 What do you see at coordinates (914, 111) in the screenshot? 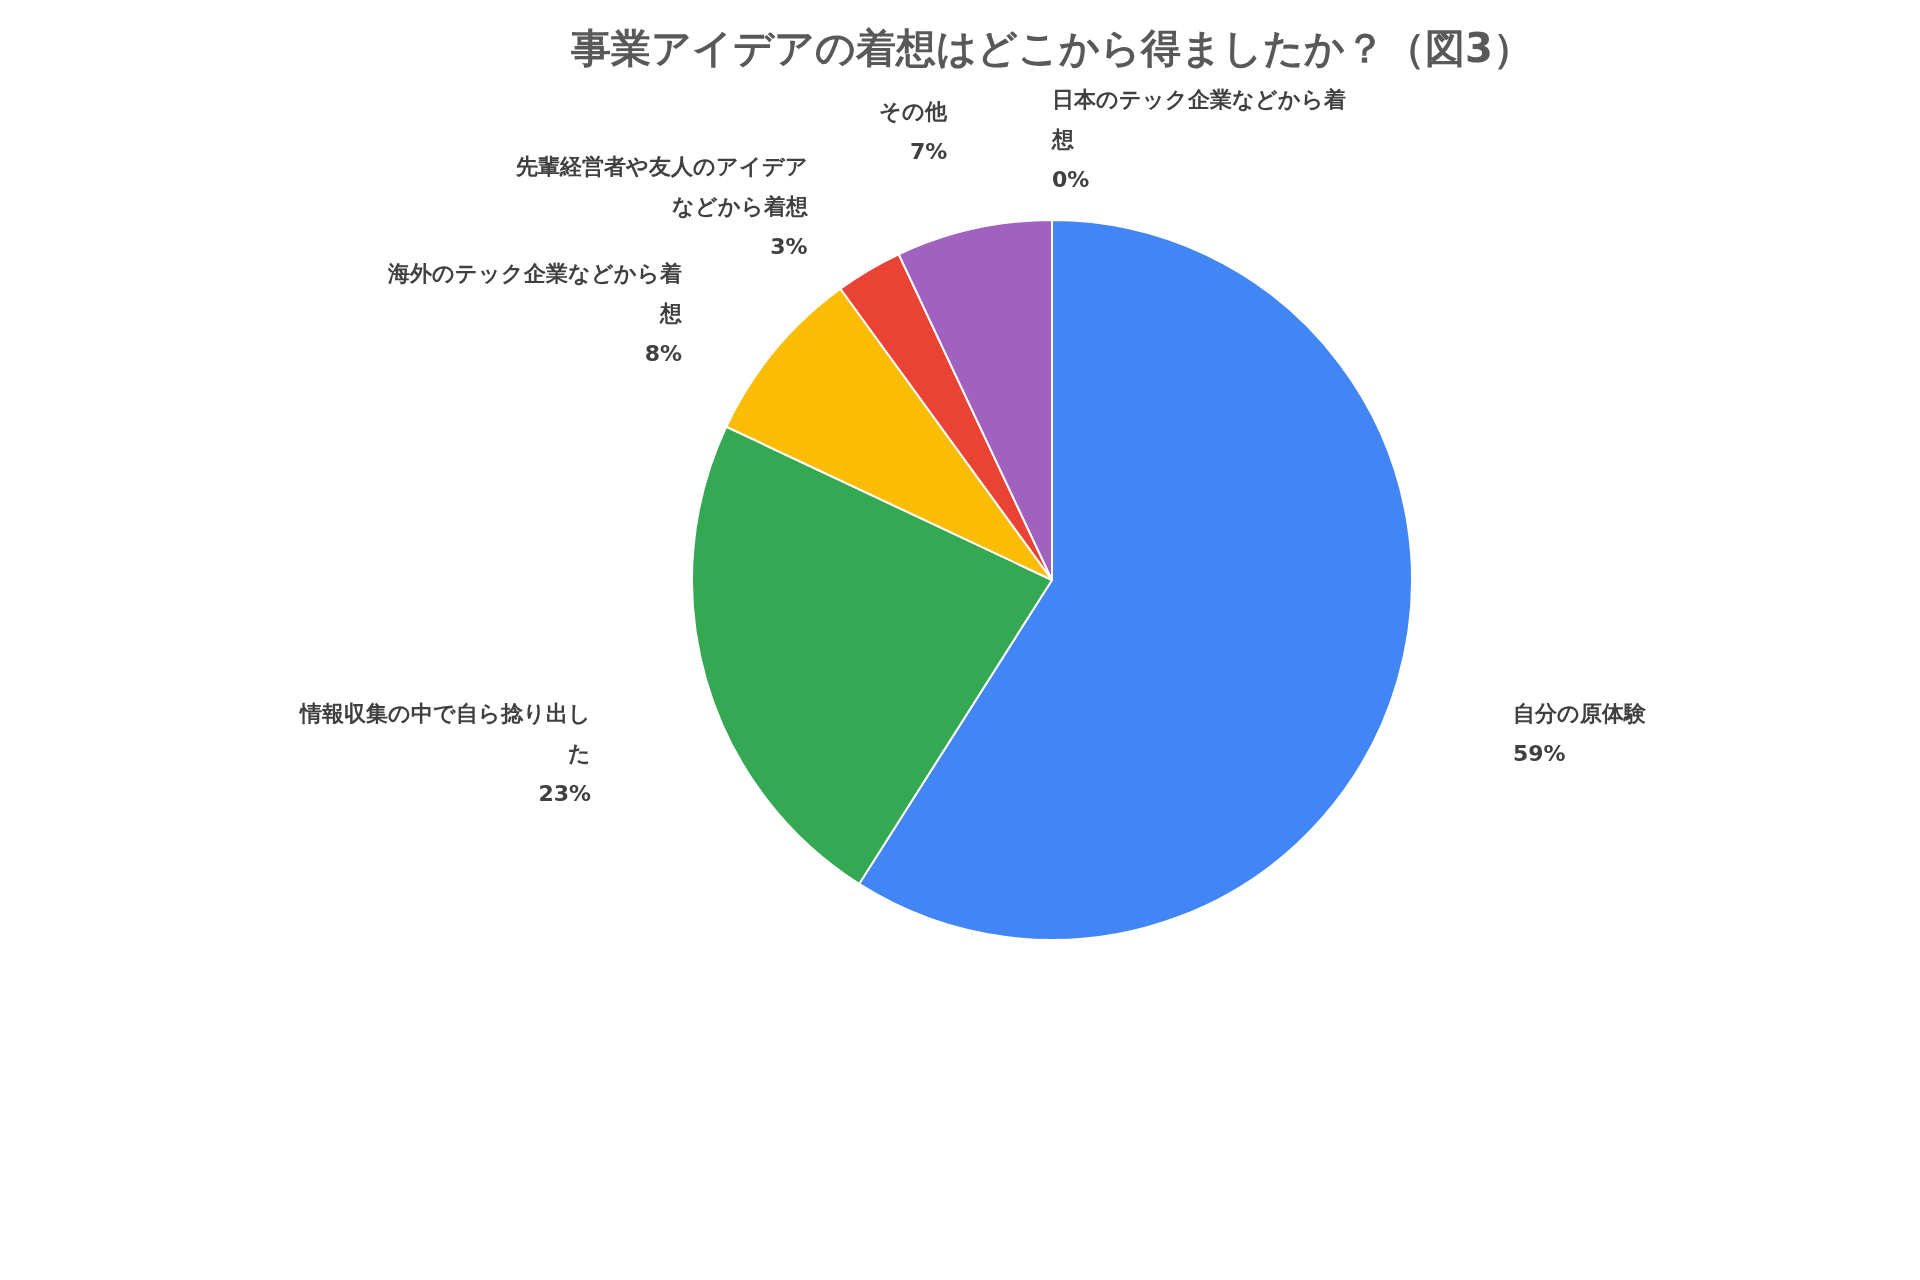
I see `slice-label: その他` at bounding box center [914, 111].